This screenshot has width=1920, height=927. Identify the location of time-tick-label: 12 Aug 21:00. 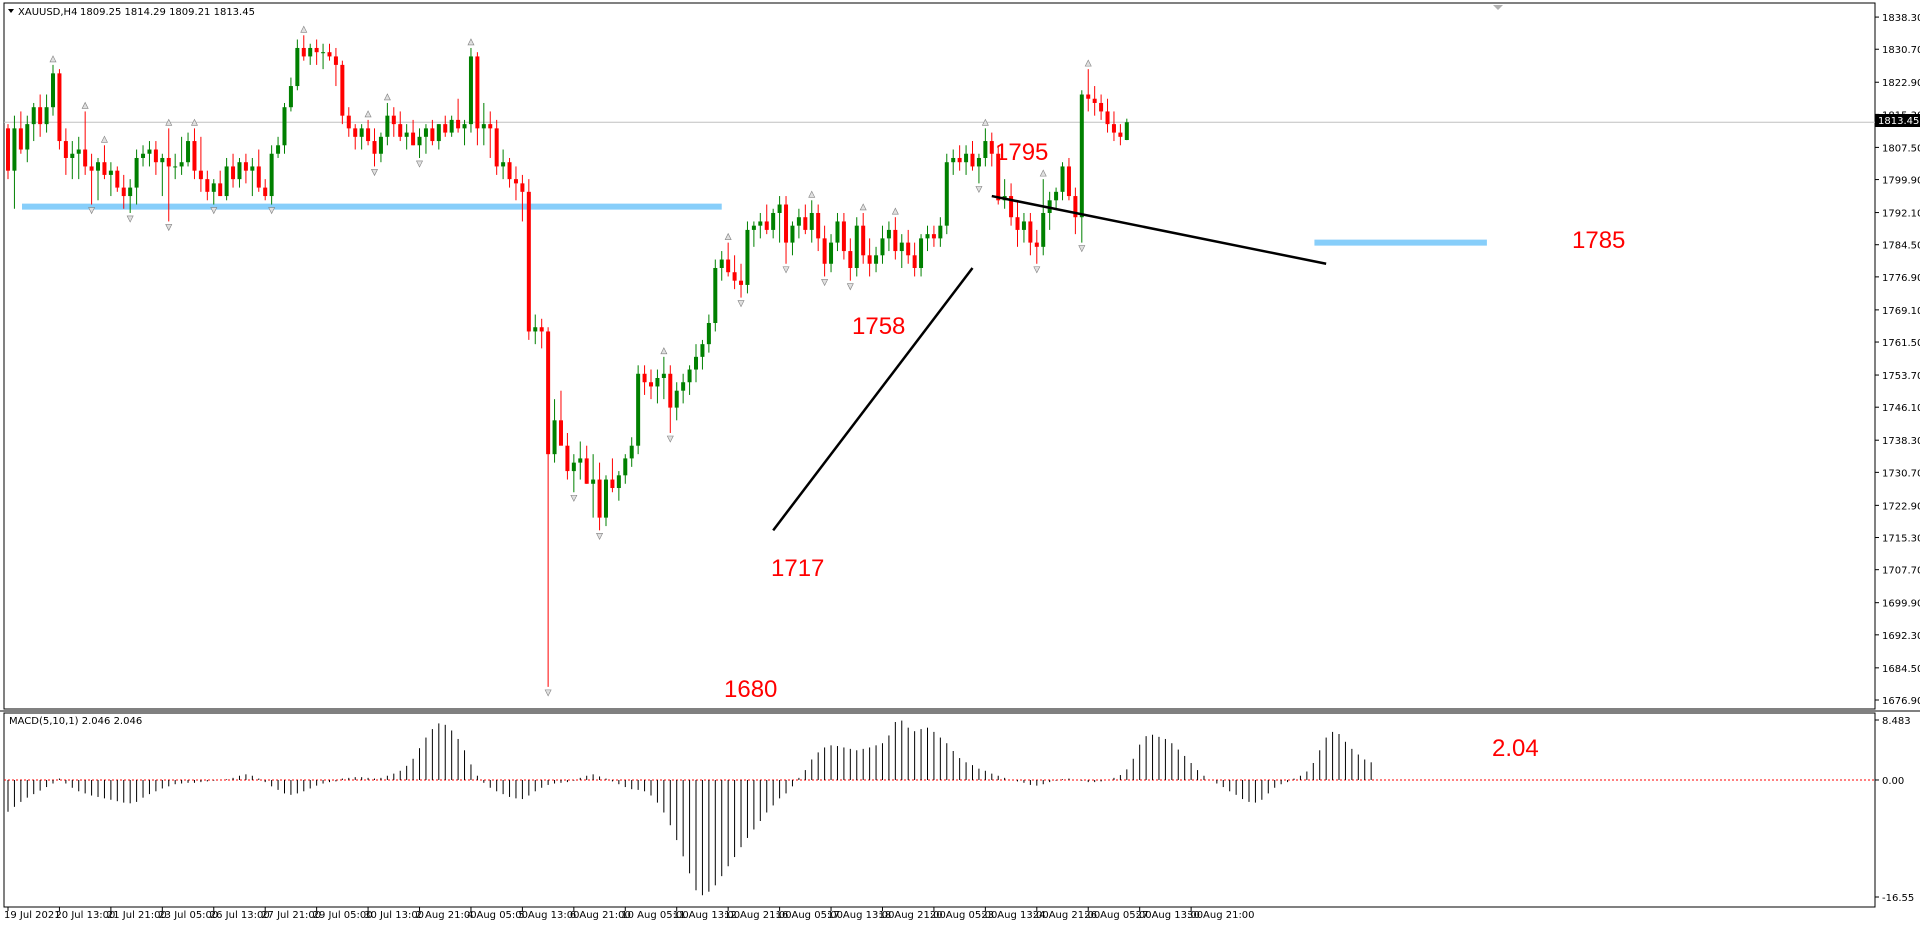
(757, 915).